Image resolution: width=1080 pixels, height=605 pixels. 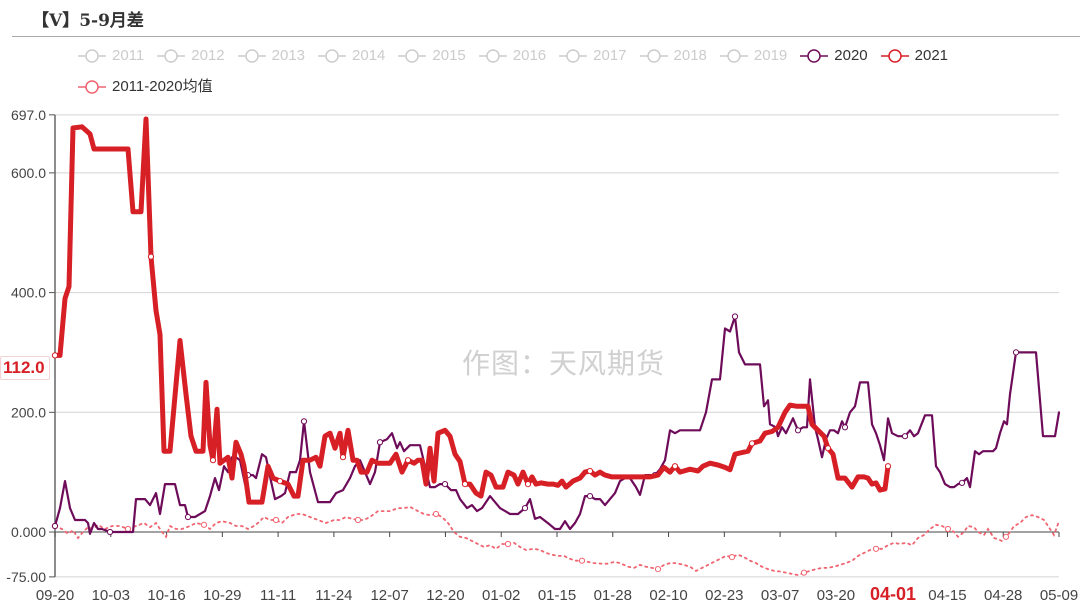 What do you see at coordinates (389, 595) in the screenshot?
I see `x-tick-label: 12-07` at bounding box center [389, 595].